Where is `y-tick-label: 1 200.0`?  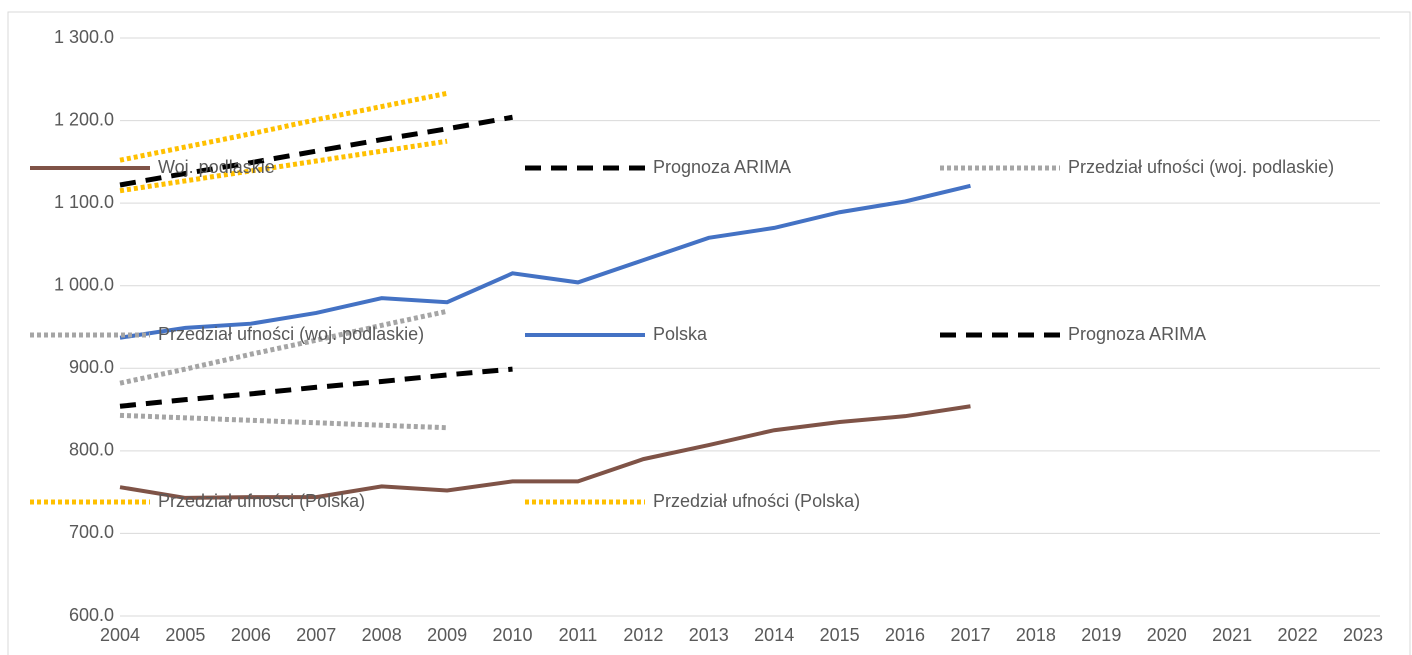 y-tick-label: 1 200.0 is located at coordinates (84, 119).